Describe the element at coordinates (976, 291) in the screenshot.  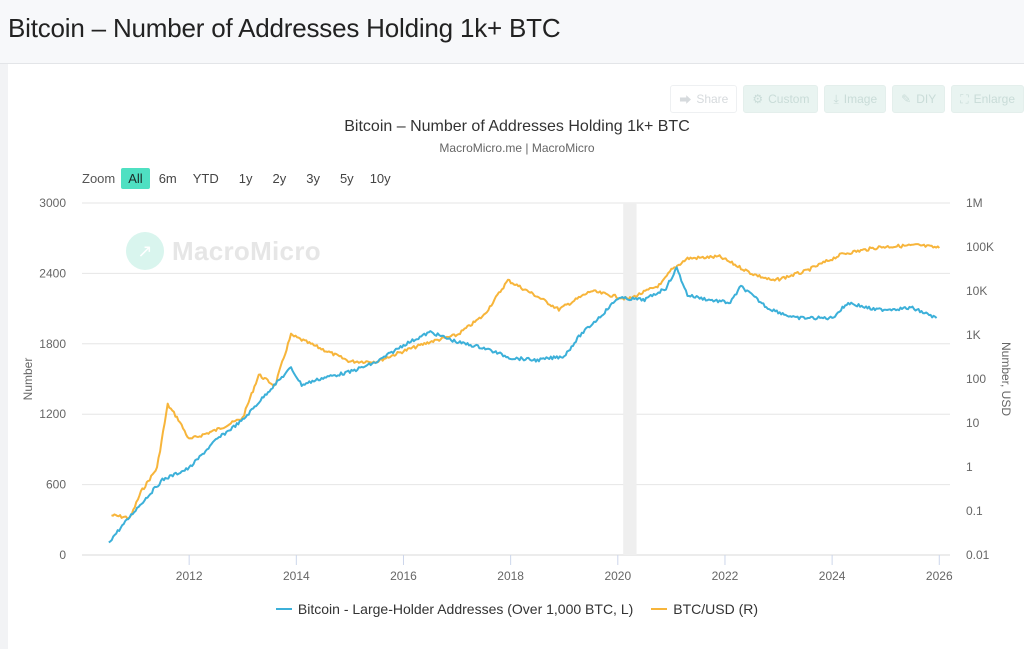
I see `y-right-tick-label: 10K` at that location.